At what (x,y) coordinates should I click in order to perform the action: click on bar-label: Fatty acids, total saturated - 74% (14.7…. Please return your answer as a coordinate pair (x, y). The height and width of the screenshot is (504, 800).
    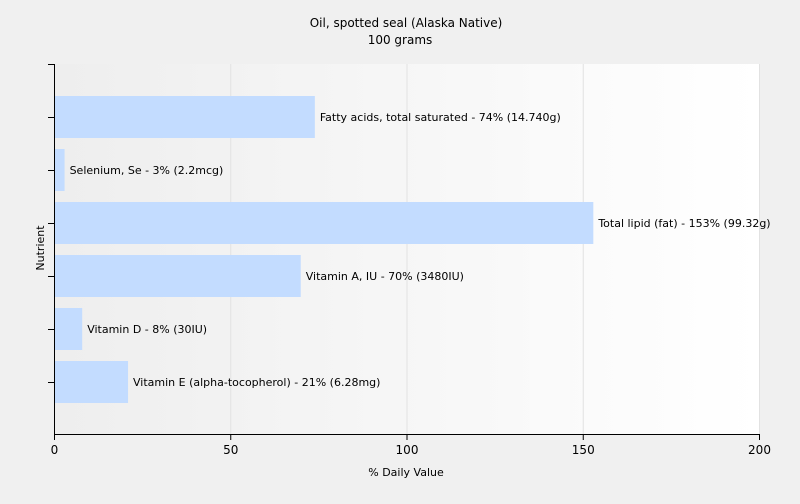
    Looking at the image, I should click on (440, 117).